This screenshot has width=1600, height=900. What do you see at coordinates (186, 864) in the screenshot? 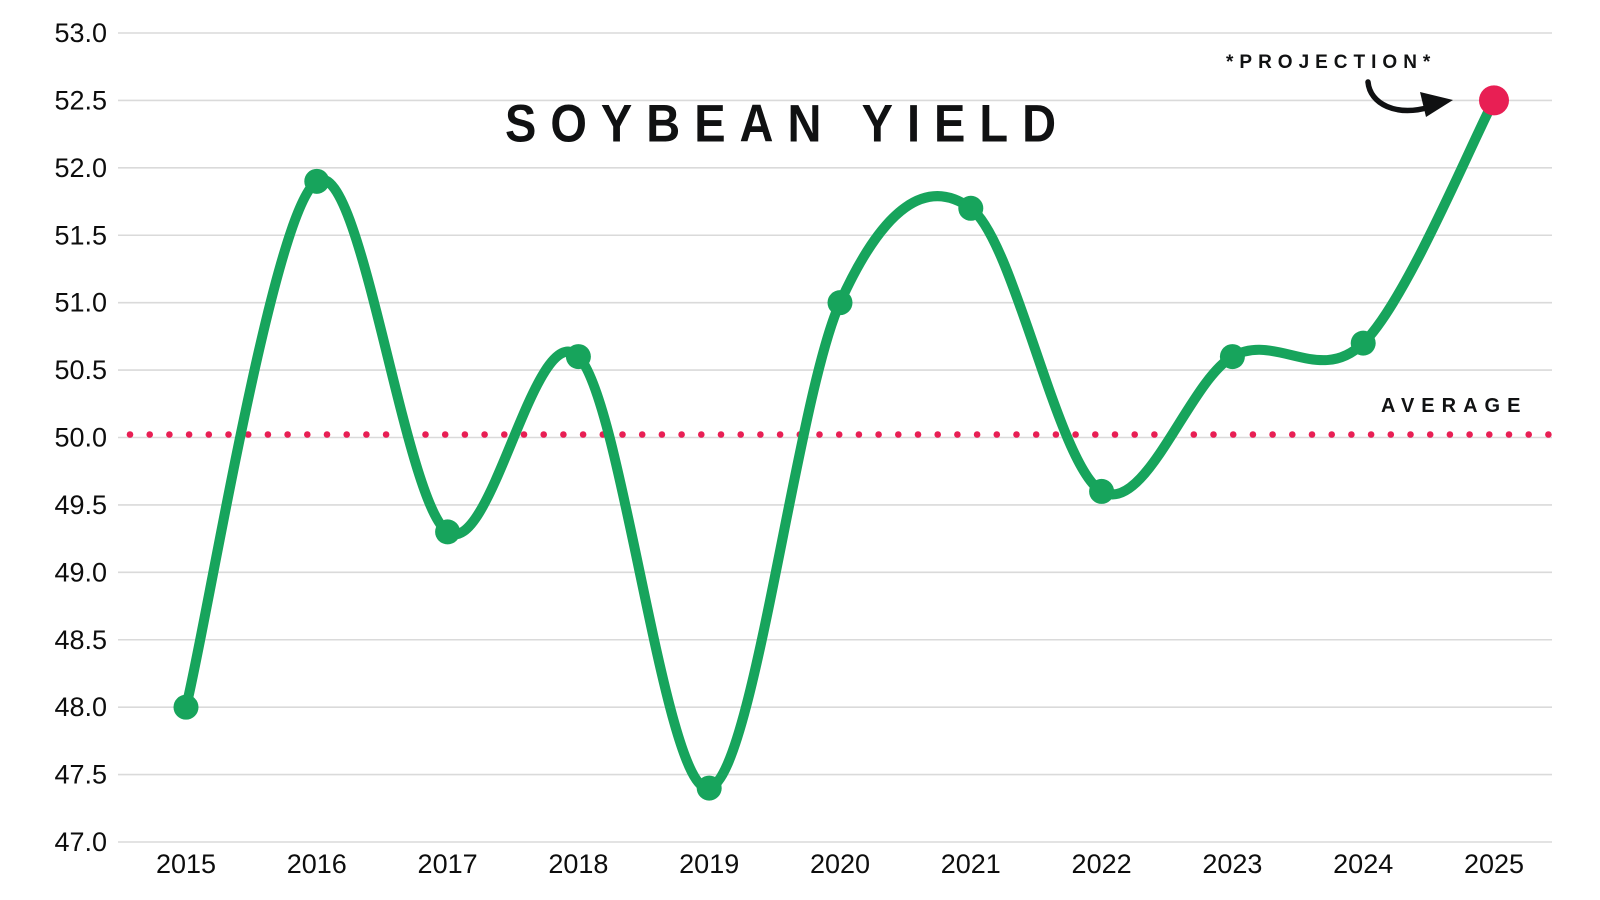
I see `x-tick-label: 2015` at bounding box center [186, 864].